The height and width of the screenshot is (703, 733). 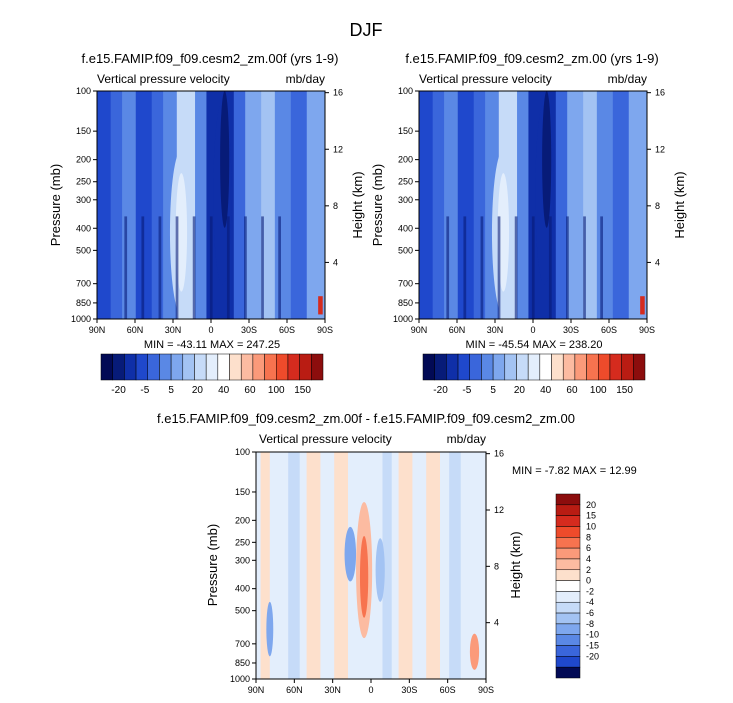 What do you see at coordinates (574, 471) in the screenshot?
I see `min-max-stats: MIN = -7.82 MAX = 12.99` at bounding box center [574, 471].